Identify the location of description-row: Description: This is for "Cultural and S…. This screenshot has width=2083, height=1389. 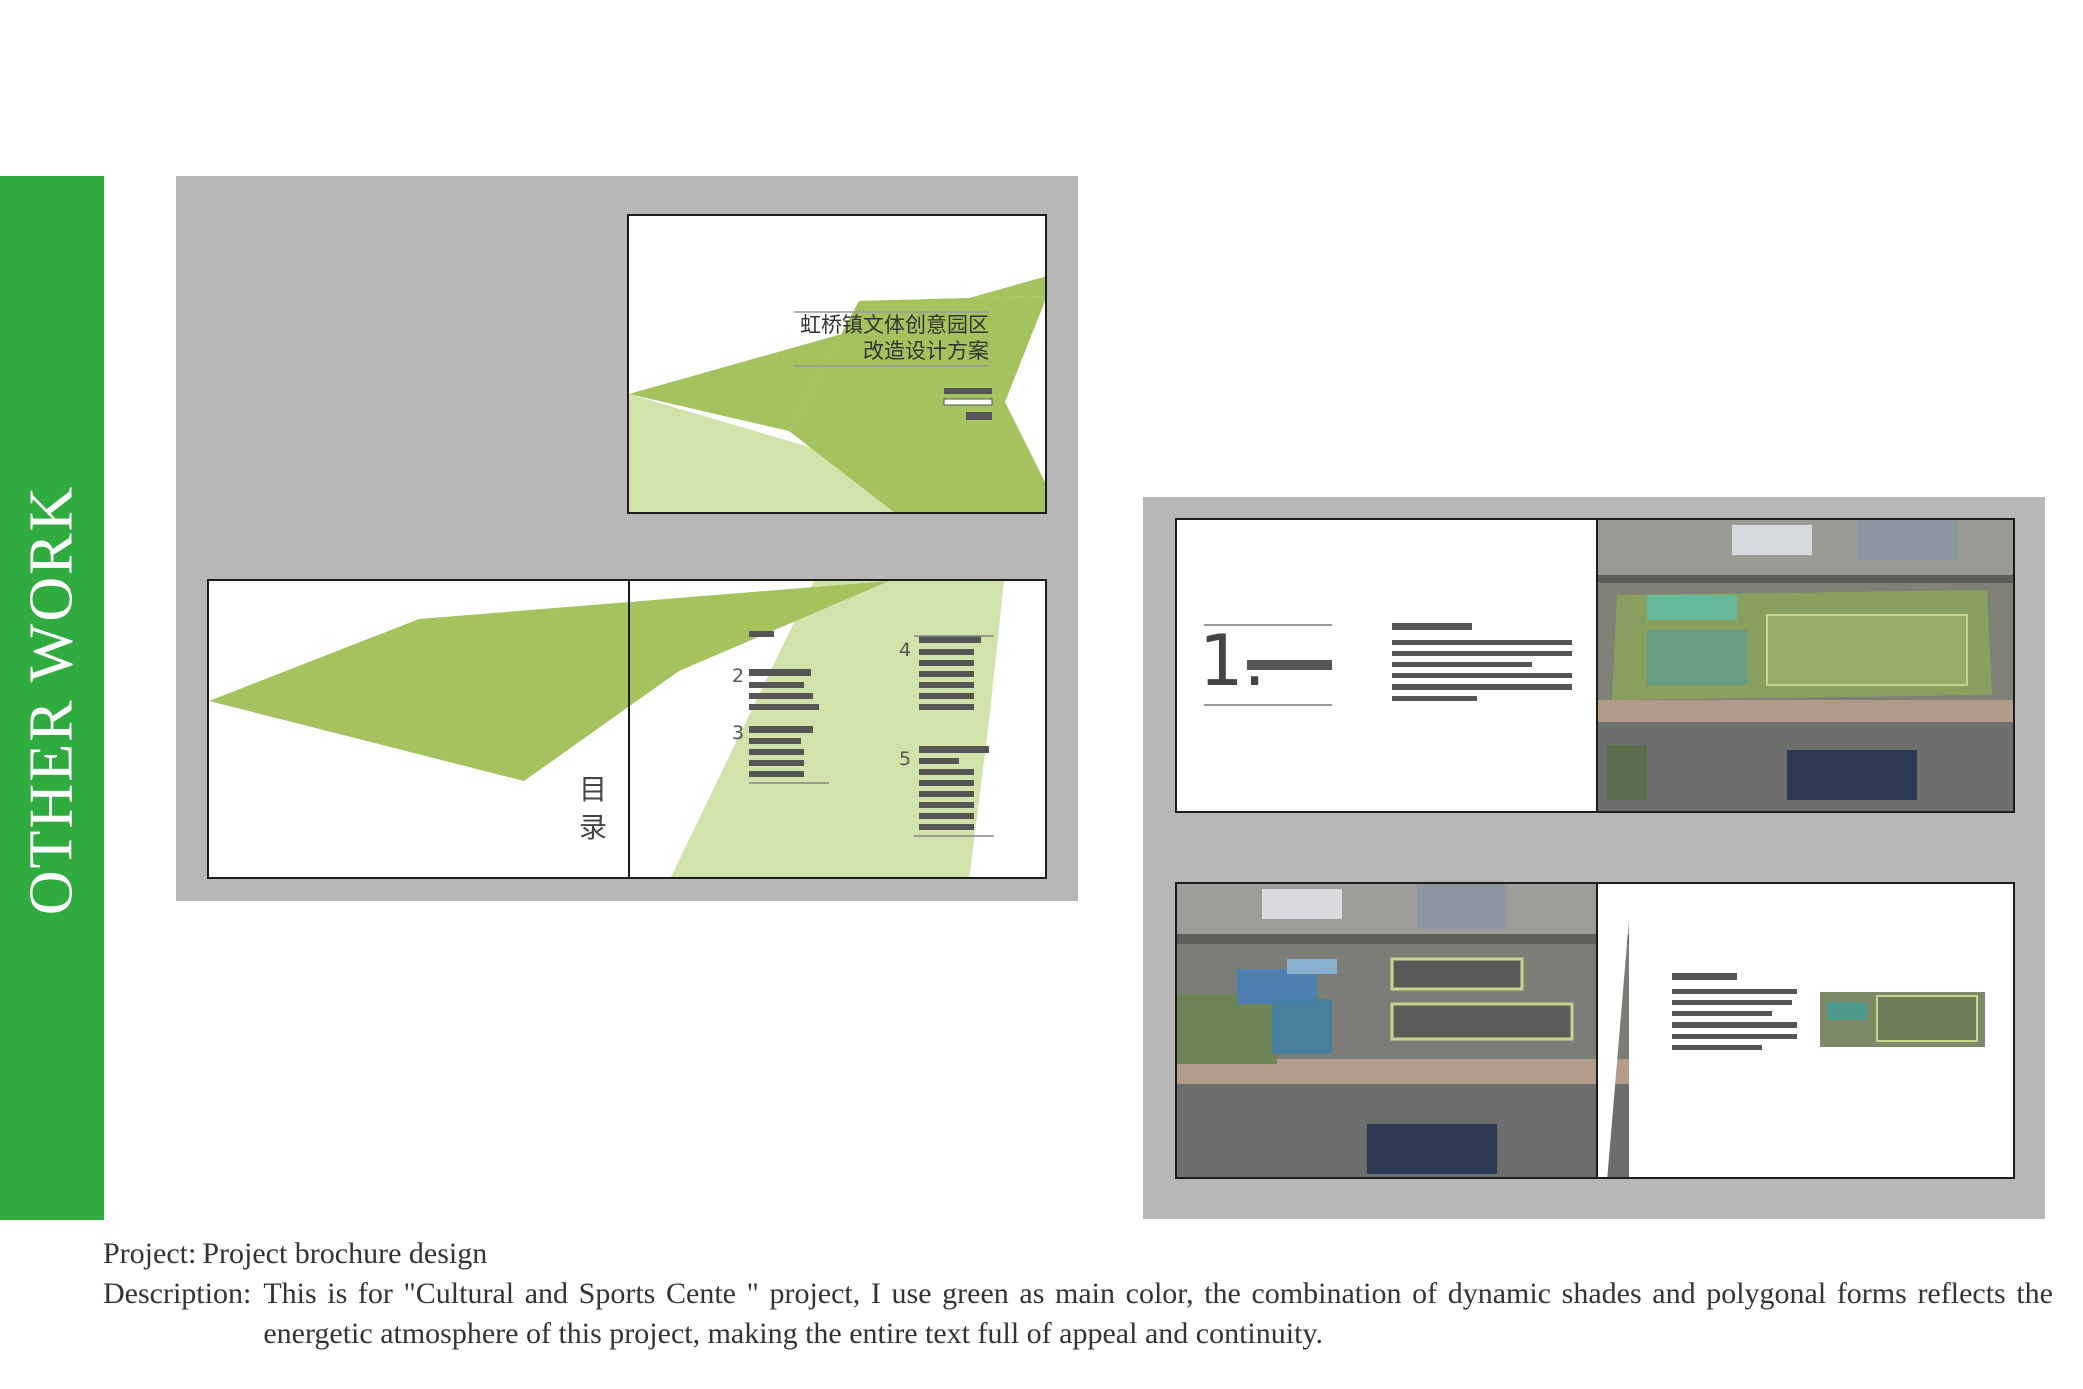
(1078, 1314).